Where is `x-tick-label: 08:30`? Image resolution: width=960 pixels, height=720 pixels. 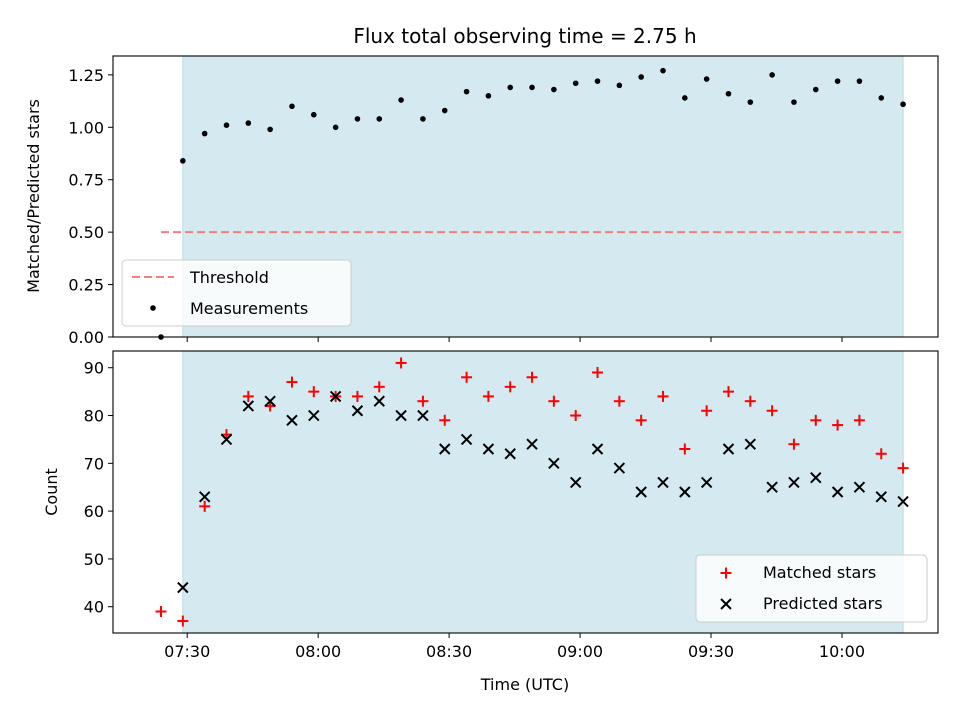
x-tick-label: 08:30 is located at coordinates (449, 651).